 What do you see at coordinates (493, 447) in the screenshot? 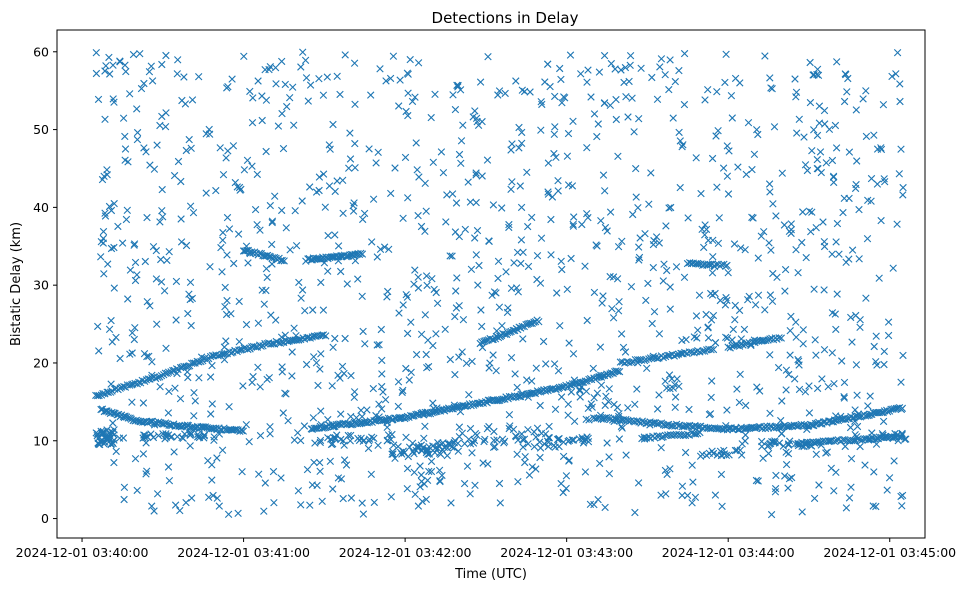
I see `cluster-5-point` at bounding box center [493, 447].